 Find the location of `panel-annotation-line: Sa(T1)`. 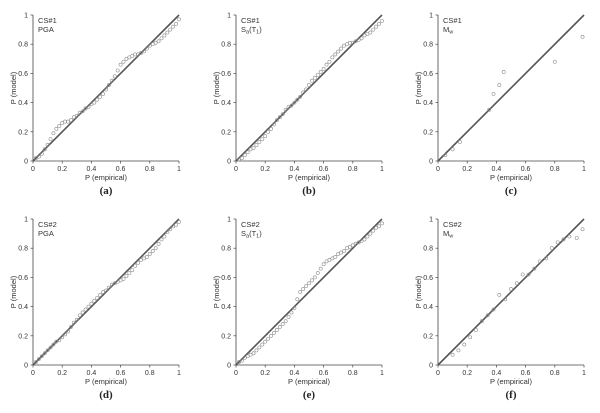

panel-annotation-line: Sa(T1) is located at coordinates (251, 234).